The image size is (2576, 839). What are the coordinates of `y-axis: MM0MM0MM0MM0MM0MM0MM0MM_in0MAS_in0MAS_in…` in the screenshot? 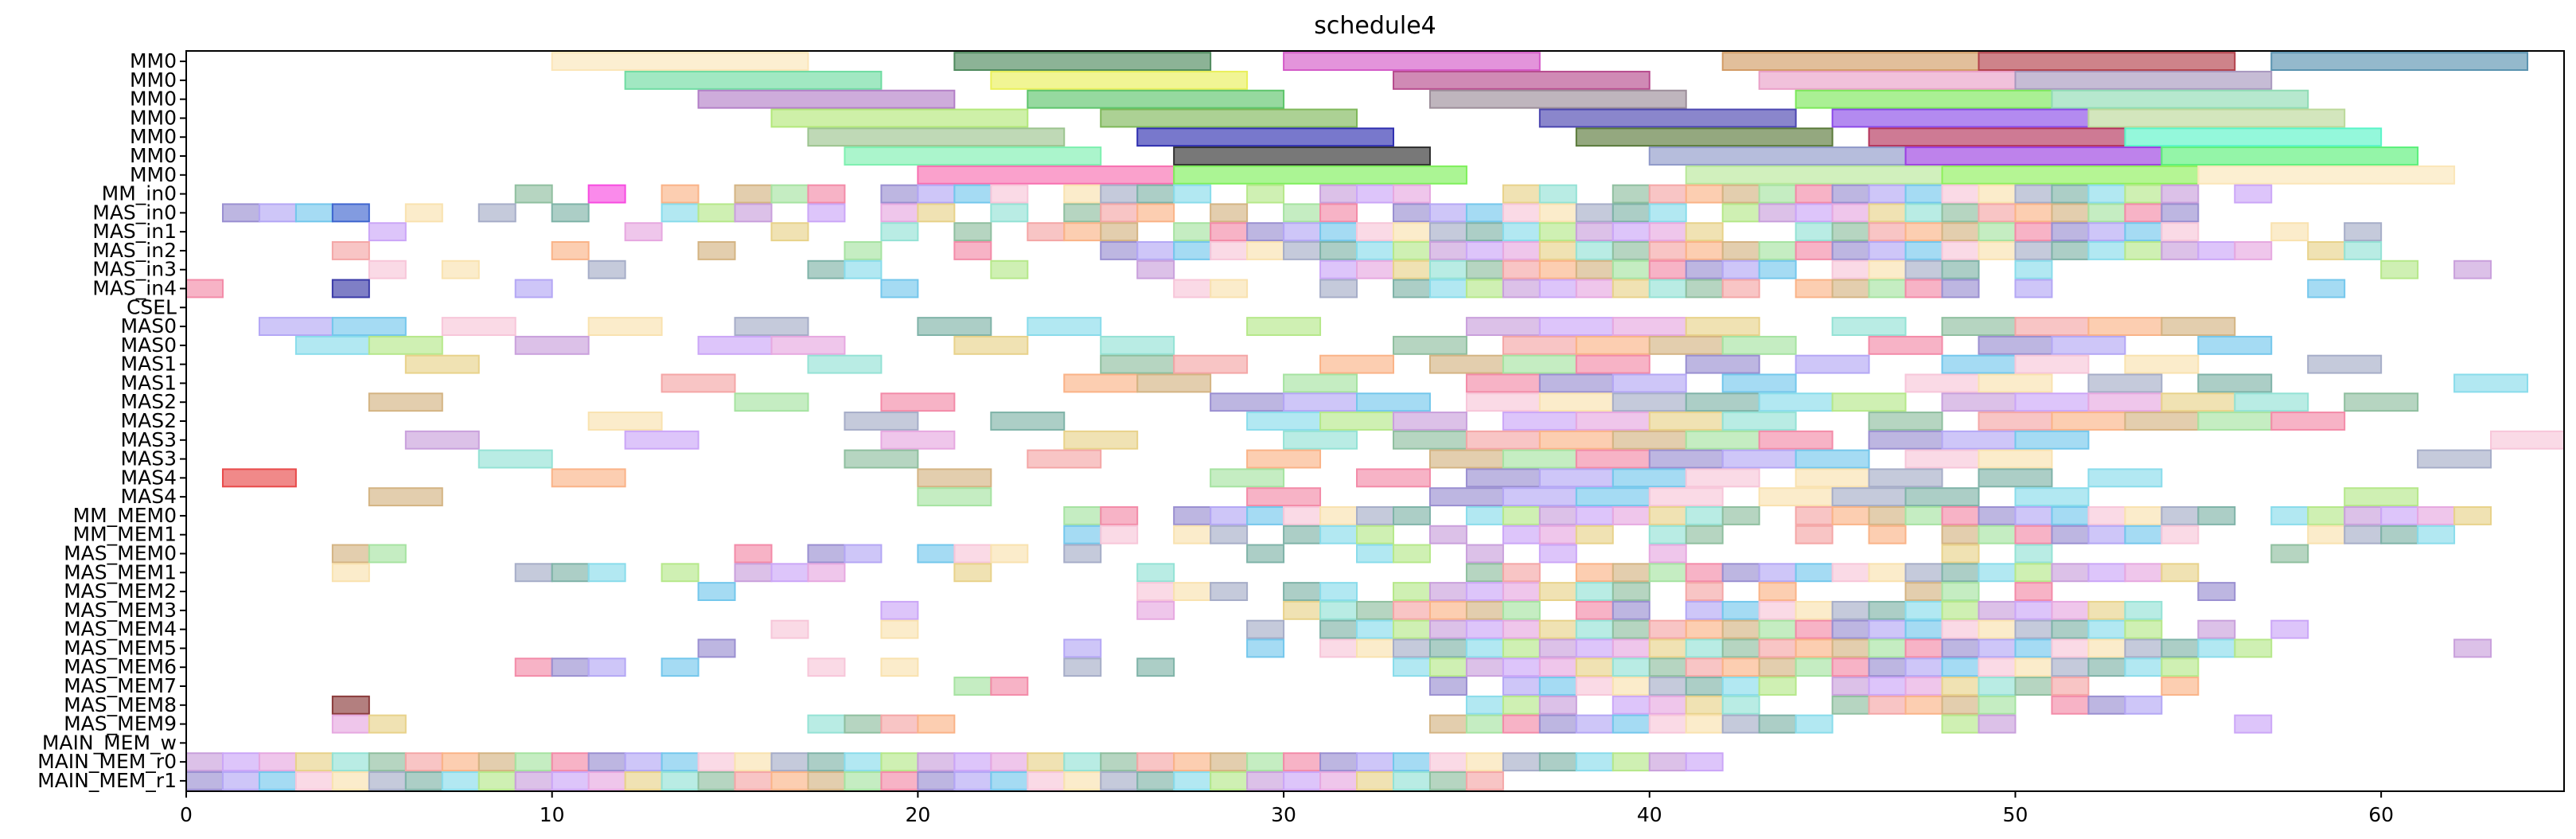 It's located at (111, 420).